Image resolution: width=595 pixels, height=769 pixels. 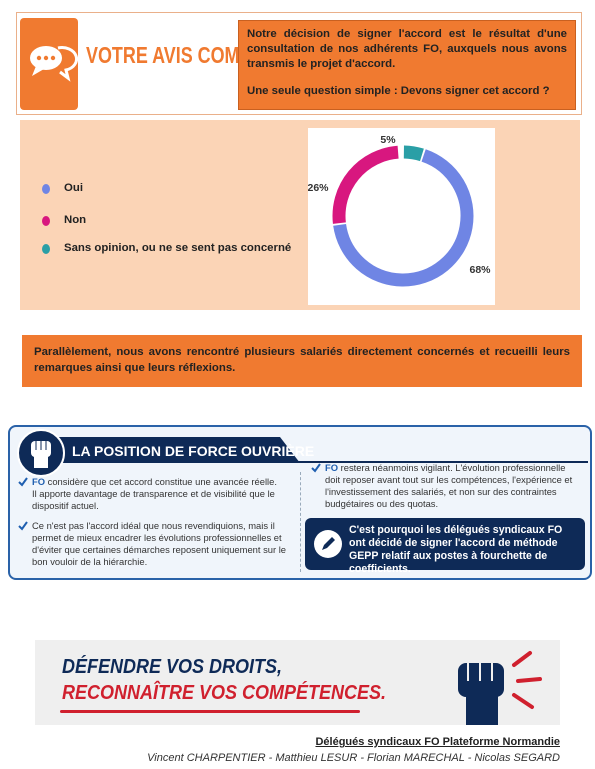 I want to click on donut-chart: 5% 68% 26%, so click(x=399, y=210).